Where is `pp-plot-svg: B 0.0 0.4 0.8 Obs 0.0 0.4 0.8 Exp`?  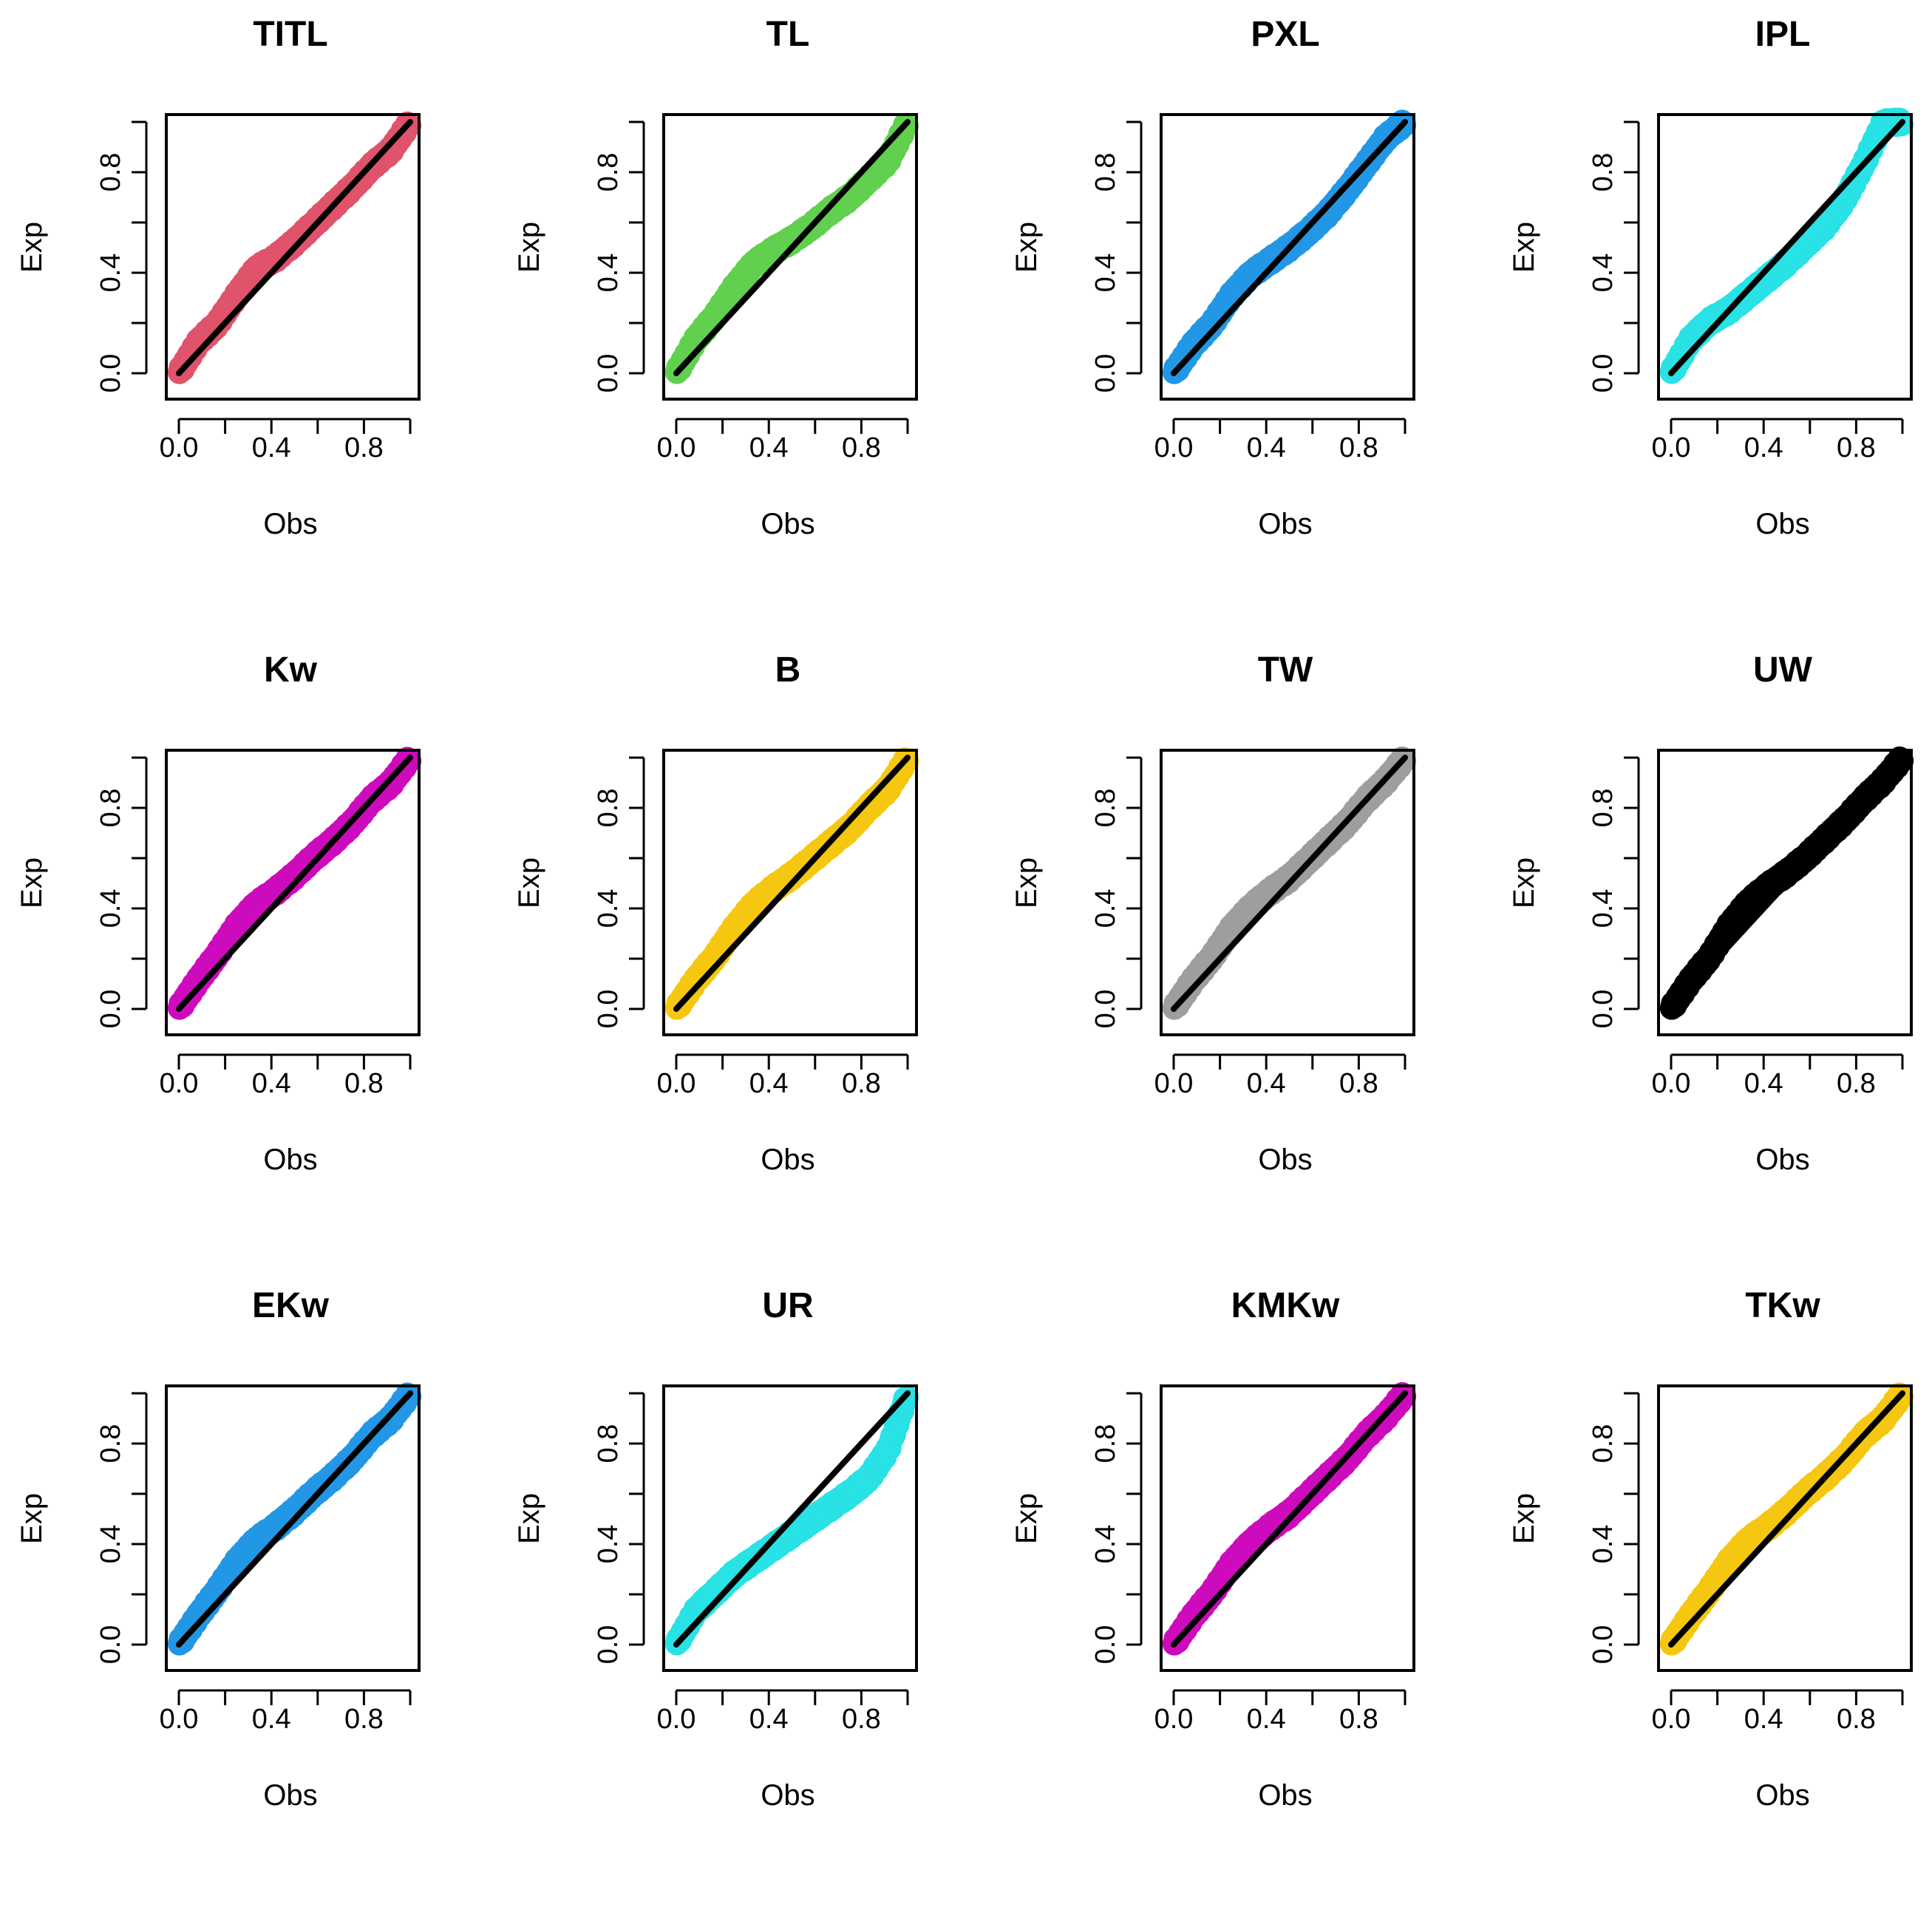
pp-plot-svg: B 0.0 0.4 0.8 Obs 0.0 0.4 0.8 Exp is located at coordinates (716, 913).